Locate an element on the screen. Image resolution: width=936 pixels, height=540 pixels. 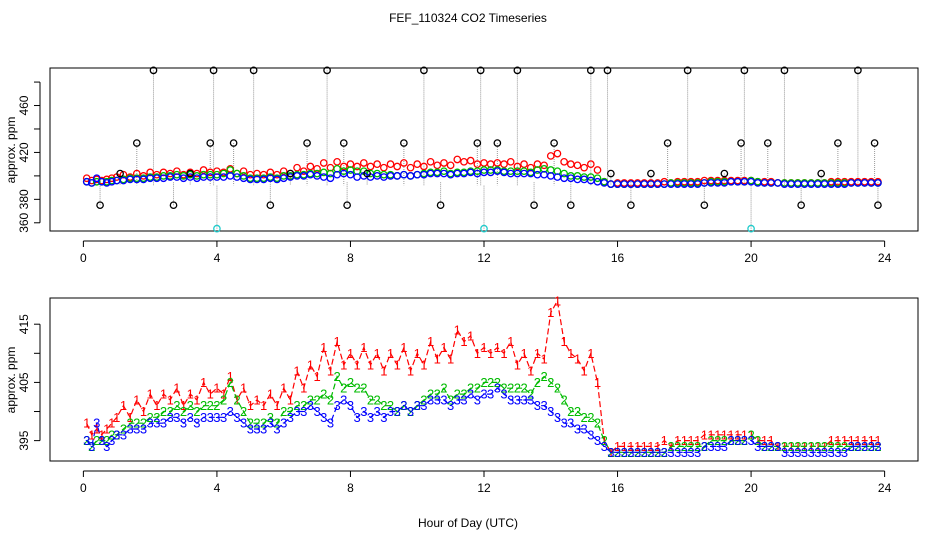
top-y-axis: 360 380 420 460 is located at coordinates (29, 157).